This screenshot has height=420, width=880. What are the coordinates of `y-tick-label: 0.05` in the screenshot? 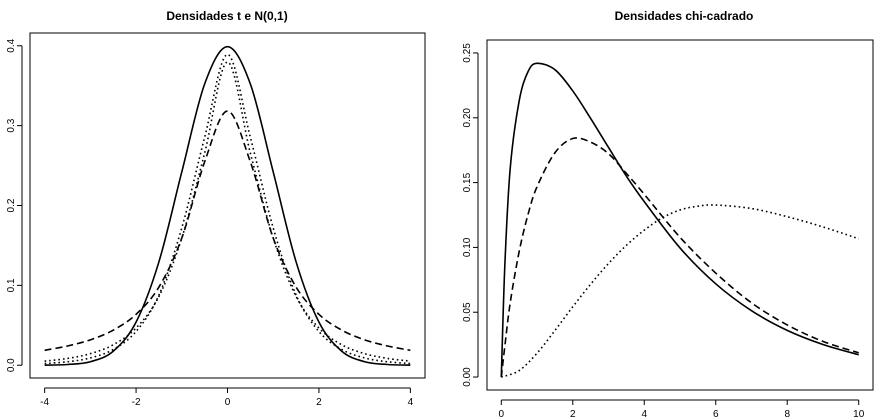 It's located at (467, 312).